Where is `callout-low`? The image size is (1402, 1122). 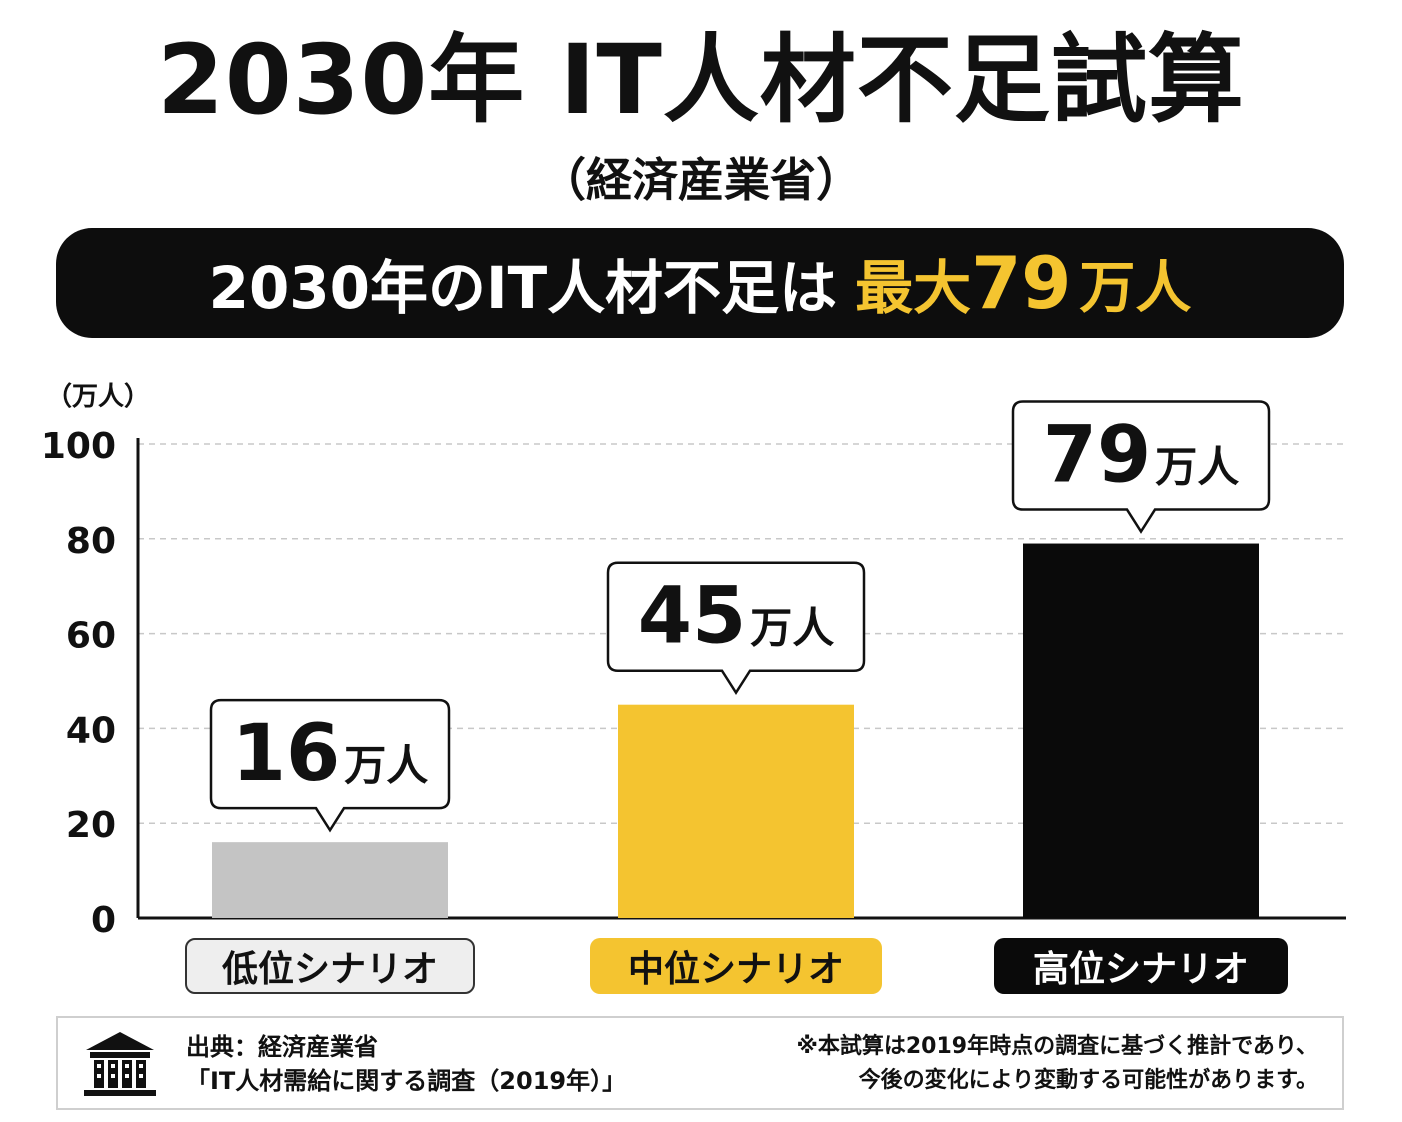
callout-low is located at coordinates (330, 765).